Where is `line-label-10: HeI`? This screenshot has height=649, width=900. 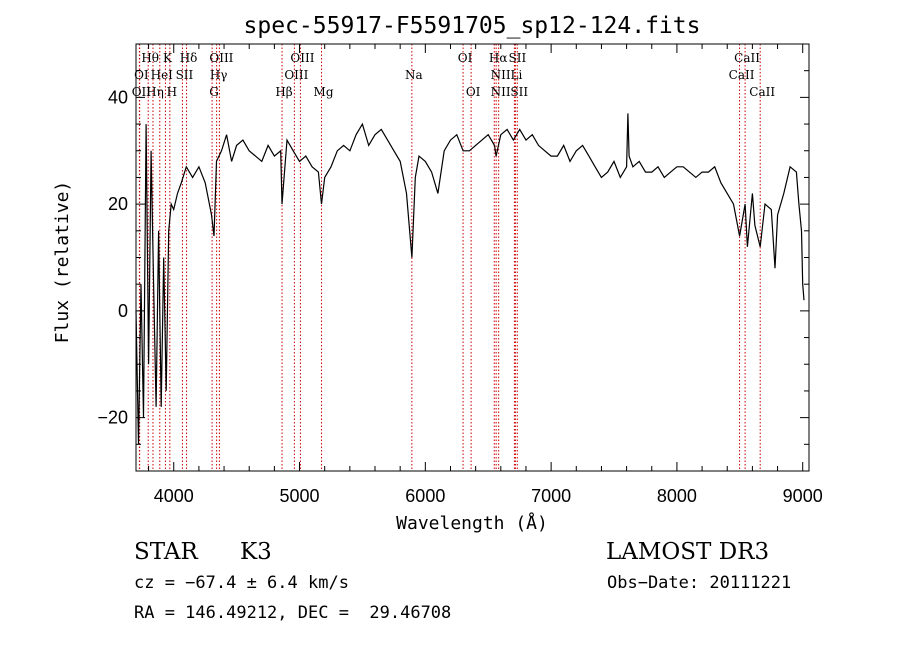
line-label-10: HeI is located at coordinates (162, 75).